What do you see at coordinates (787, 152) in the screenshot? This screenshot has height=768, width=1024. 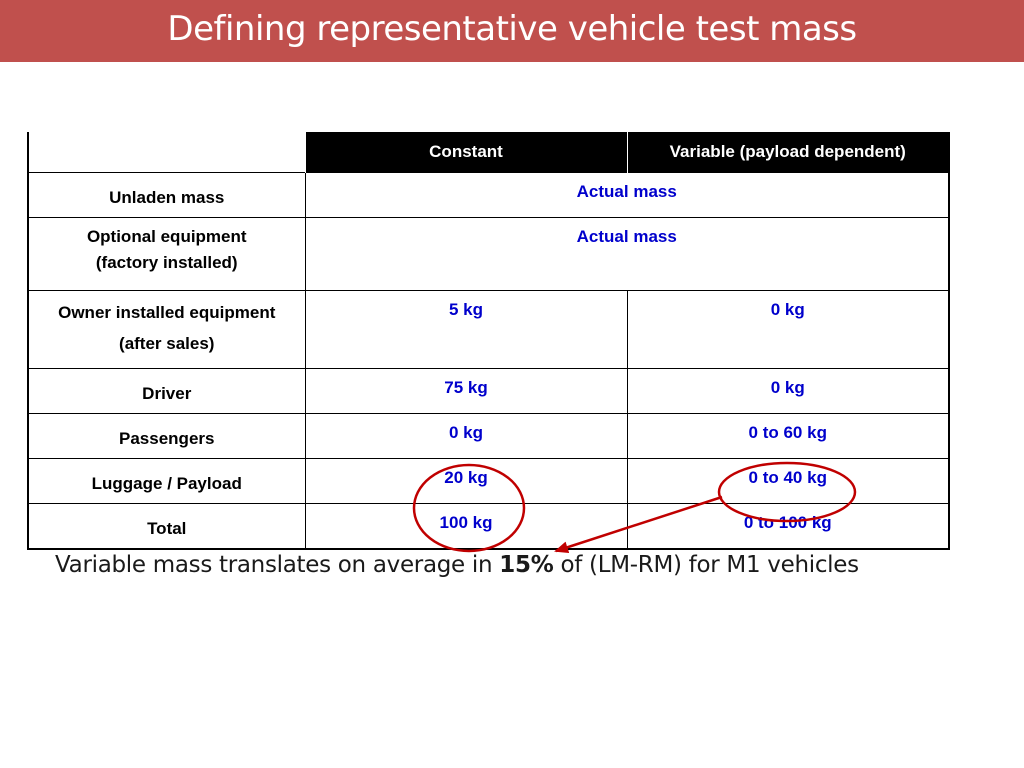 I see `header-variable: Variable (payload dependent)` at bounding box center [787, 152].